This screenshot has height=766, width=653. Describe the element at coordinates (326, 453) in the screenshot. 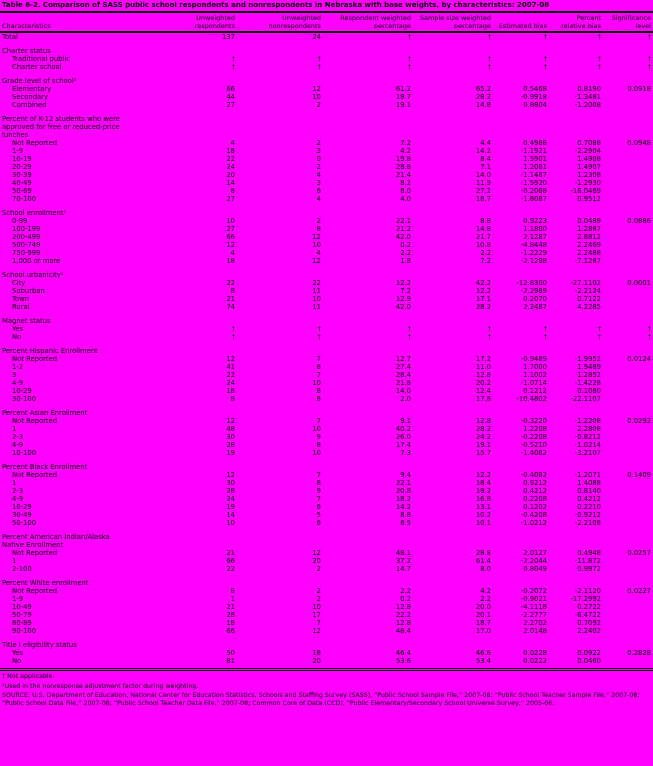

I see `table-row: 10-100 19 10 7.3 15.7 -1.4082 -3.2107` at that location.